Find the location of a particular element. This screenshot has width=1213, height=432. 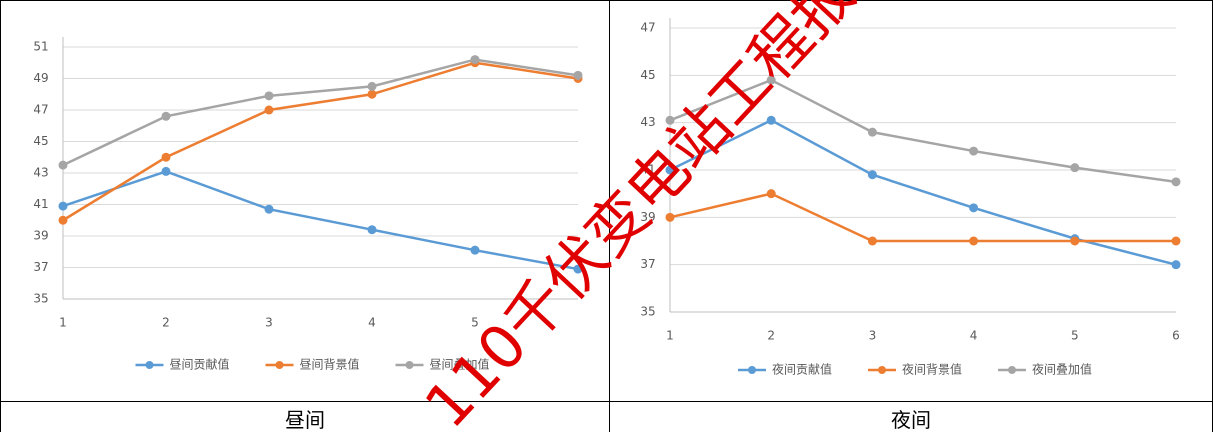

caption: 昼间 is located at coordinates (305, 416).